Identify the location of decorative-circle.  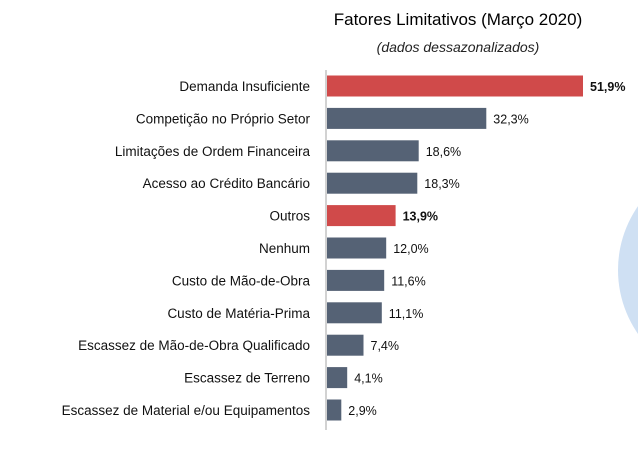
(628, 270).